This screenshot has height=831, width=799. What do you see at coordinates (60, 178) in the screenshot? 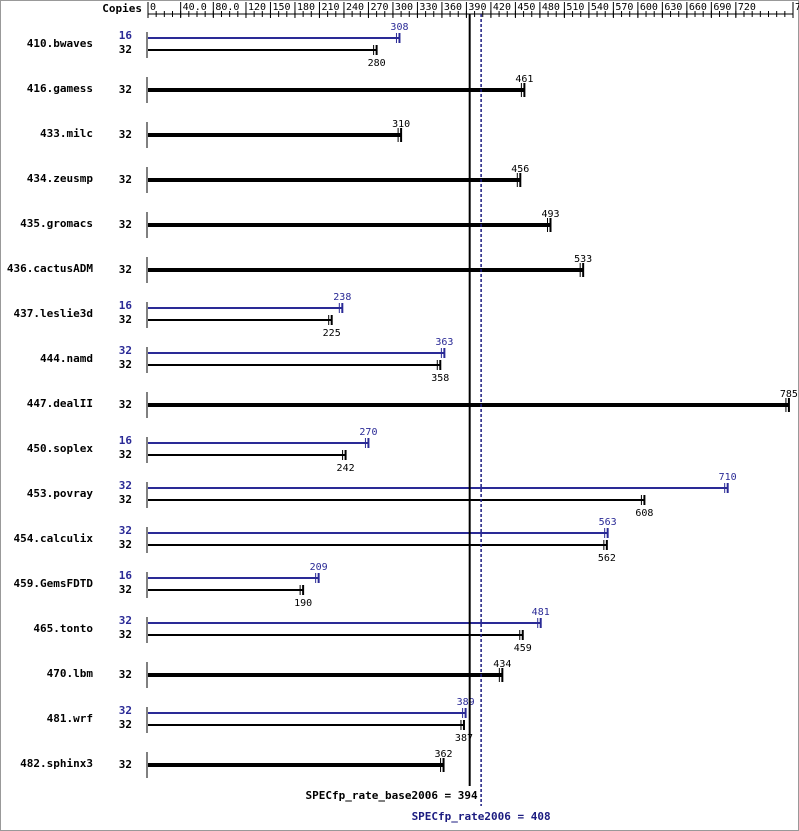
I see `category-label: 434.zeusmp` at bounding box center [60, 178].